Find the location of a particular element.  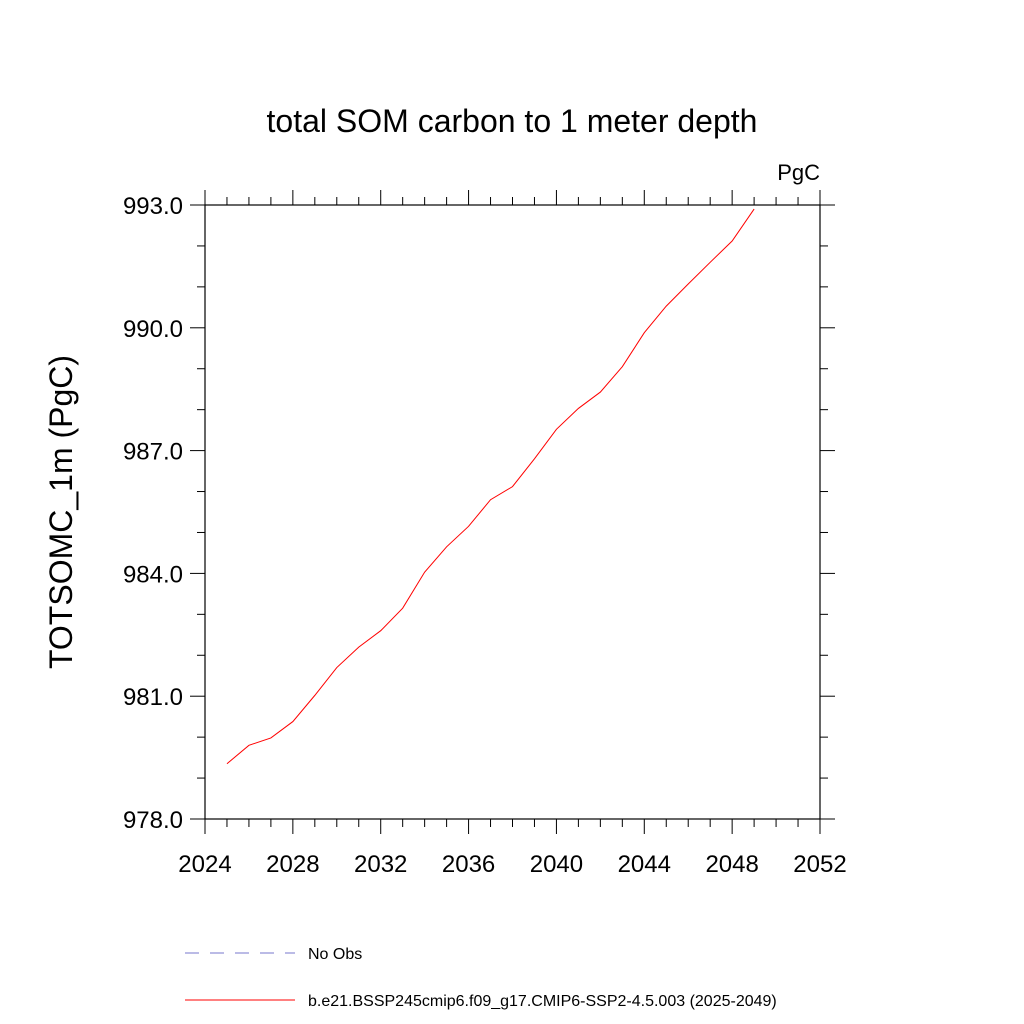

y-tick-label: 984.0 is located at coordinates (153, 574).